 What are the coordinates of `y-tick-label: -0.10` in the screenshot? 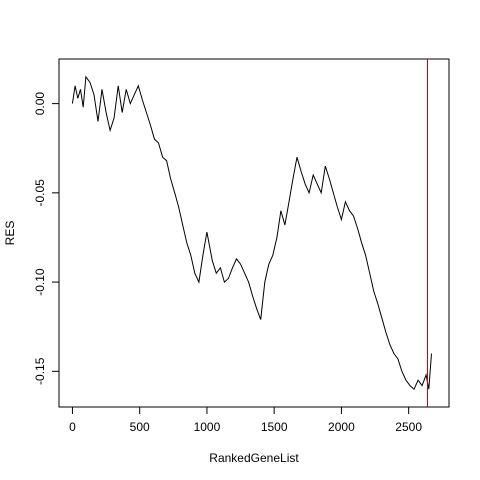 It's located at (40, 282).